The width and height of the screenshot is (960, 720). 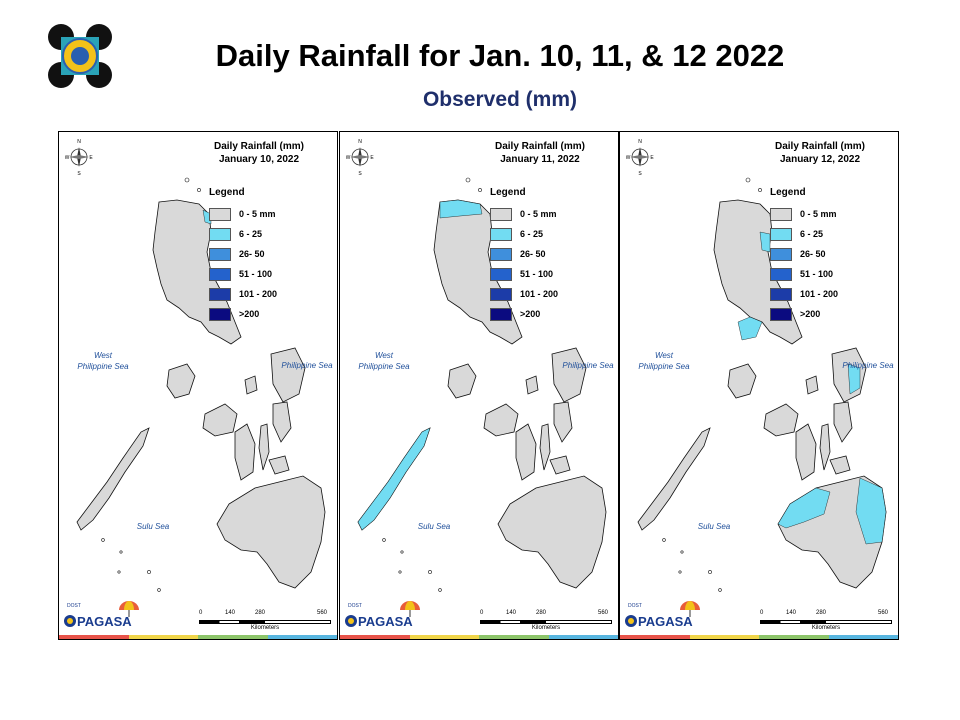 I want to click on rainfall-area-east-mindanao, so click(x=871, y=511).